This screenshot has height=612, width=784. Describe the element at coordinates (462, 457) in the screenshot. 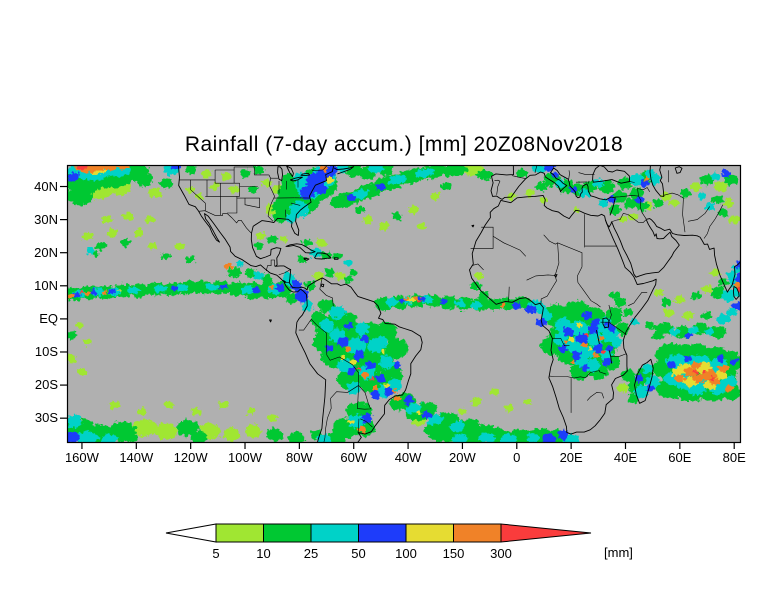

I see `lon-tick-label: 20W` at that location.